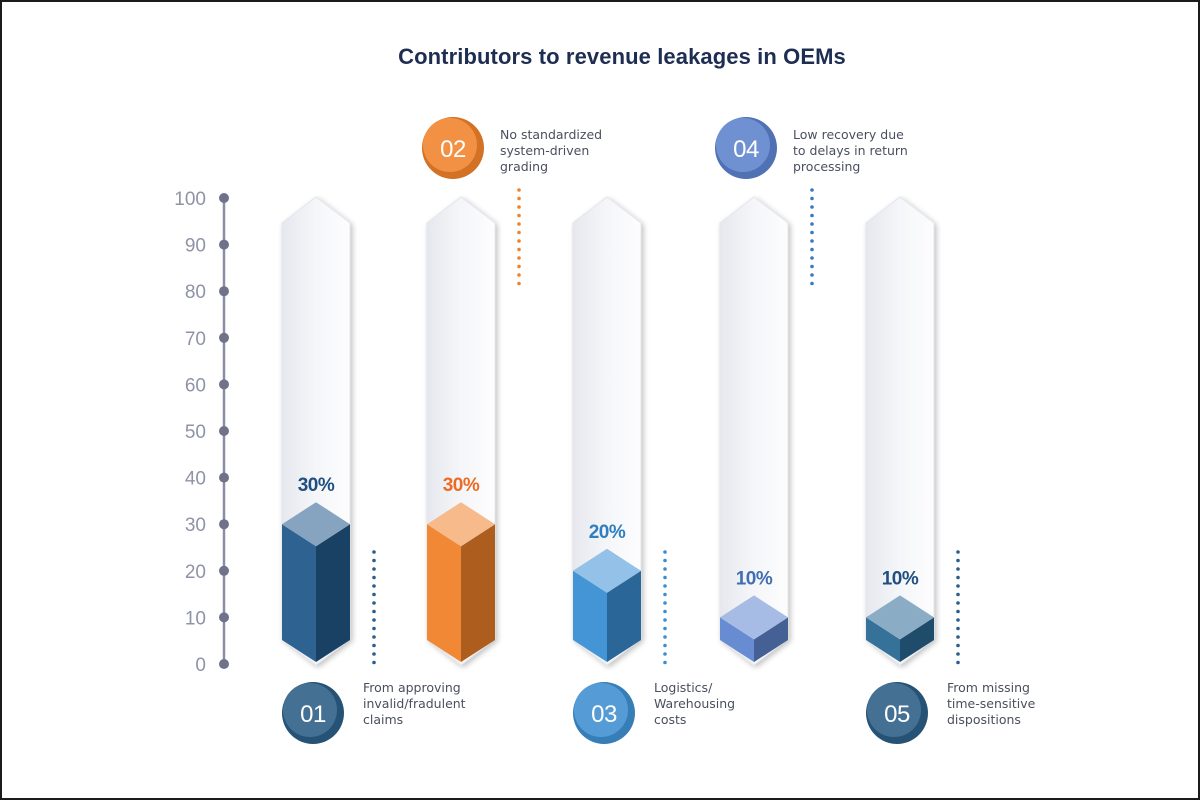 This screenshot has height=800, width=1200. Describe the element at coordinates (683, 687) in the screenshot. I see `description-line: Logistics/` at that location.